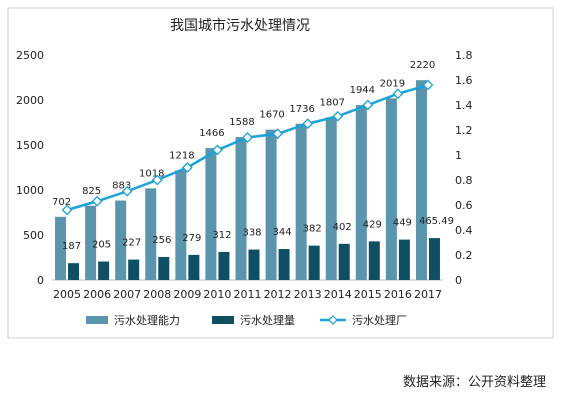 The height and width of the screenshot is (401, 561). What do you see at coordinates (30, 145) in the screenshot?
I see `y-left-tick-3: 1500` at bounding box center [30, 145].